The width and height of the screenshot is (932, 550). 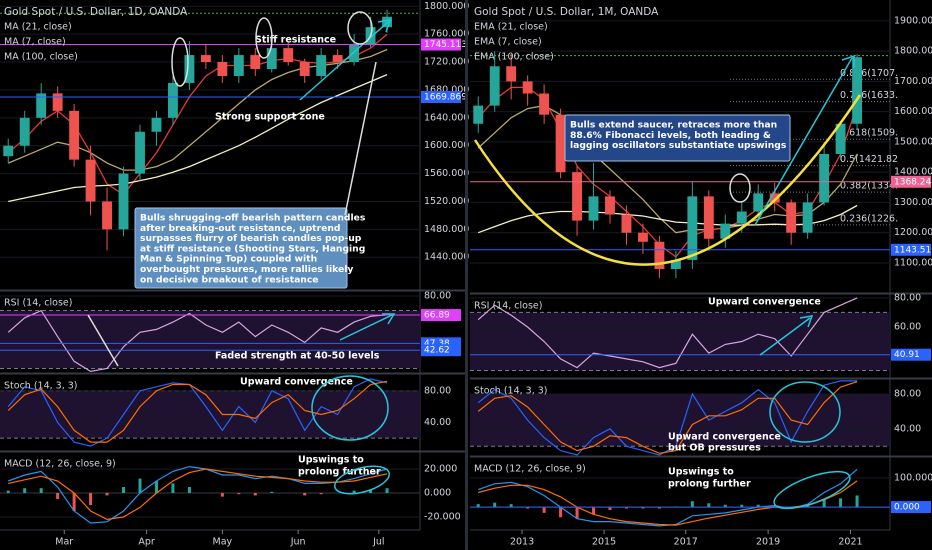 What do you see at coordinates (913, 51) in the screenshot?
I see `y-tick-label: 1800.000` at bounding box center [913, 51].